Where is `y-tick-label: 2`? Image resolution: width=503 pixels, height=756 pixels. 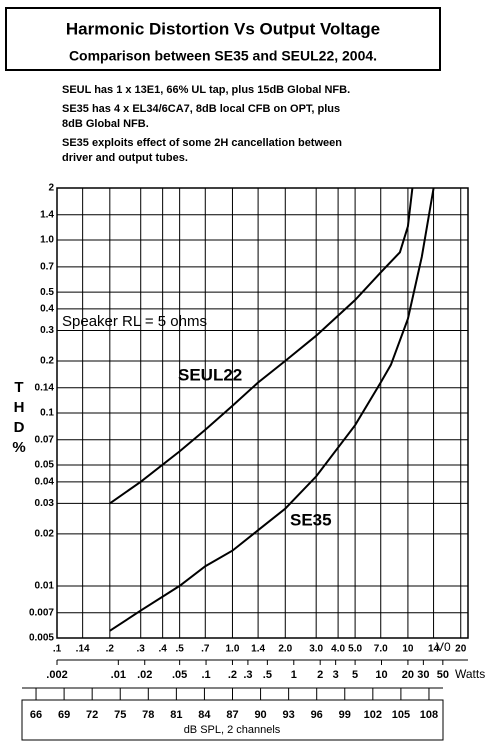
y-tick-label: 2 is located at coordinates (51, 188).